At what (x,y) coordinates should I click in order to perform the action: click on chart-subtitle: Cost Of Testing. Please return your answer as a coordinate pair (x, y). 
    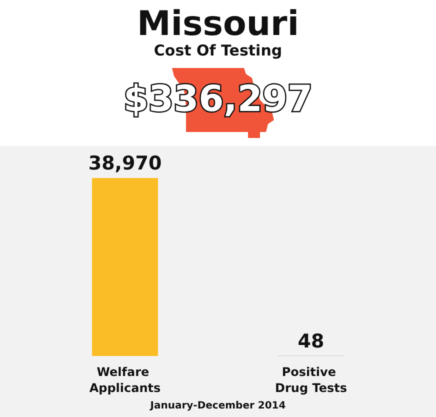
    Looking at the image, I should click on (218, 51).